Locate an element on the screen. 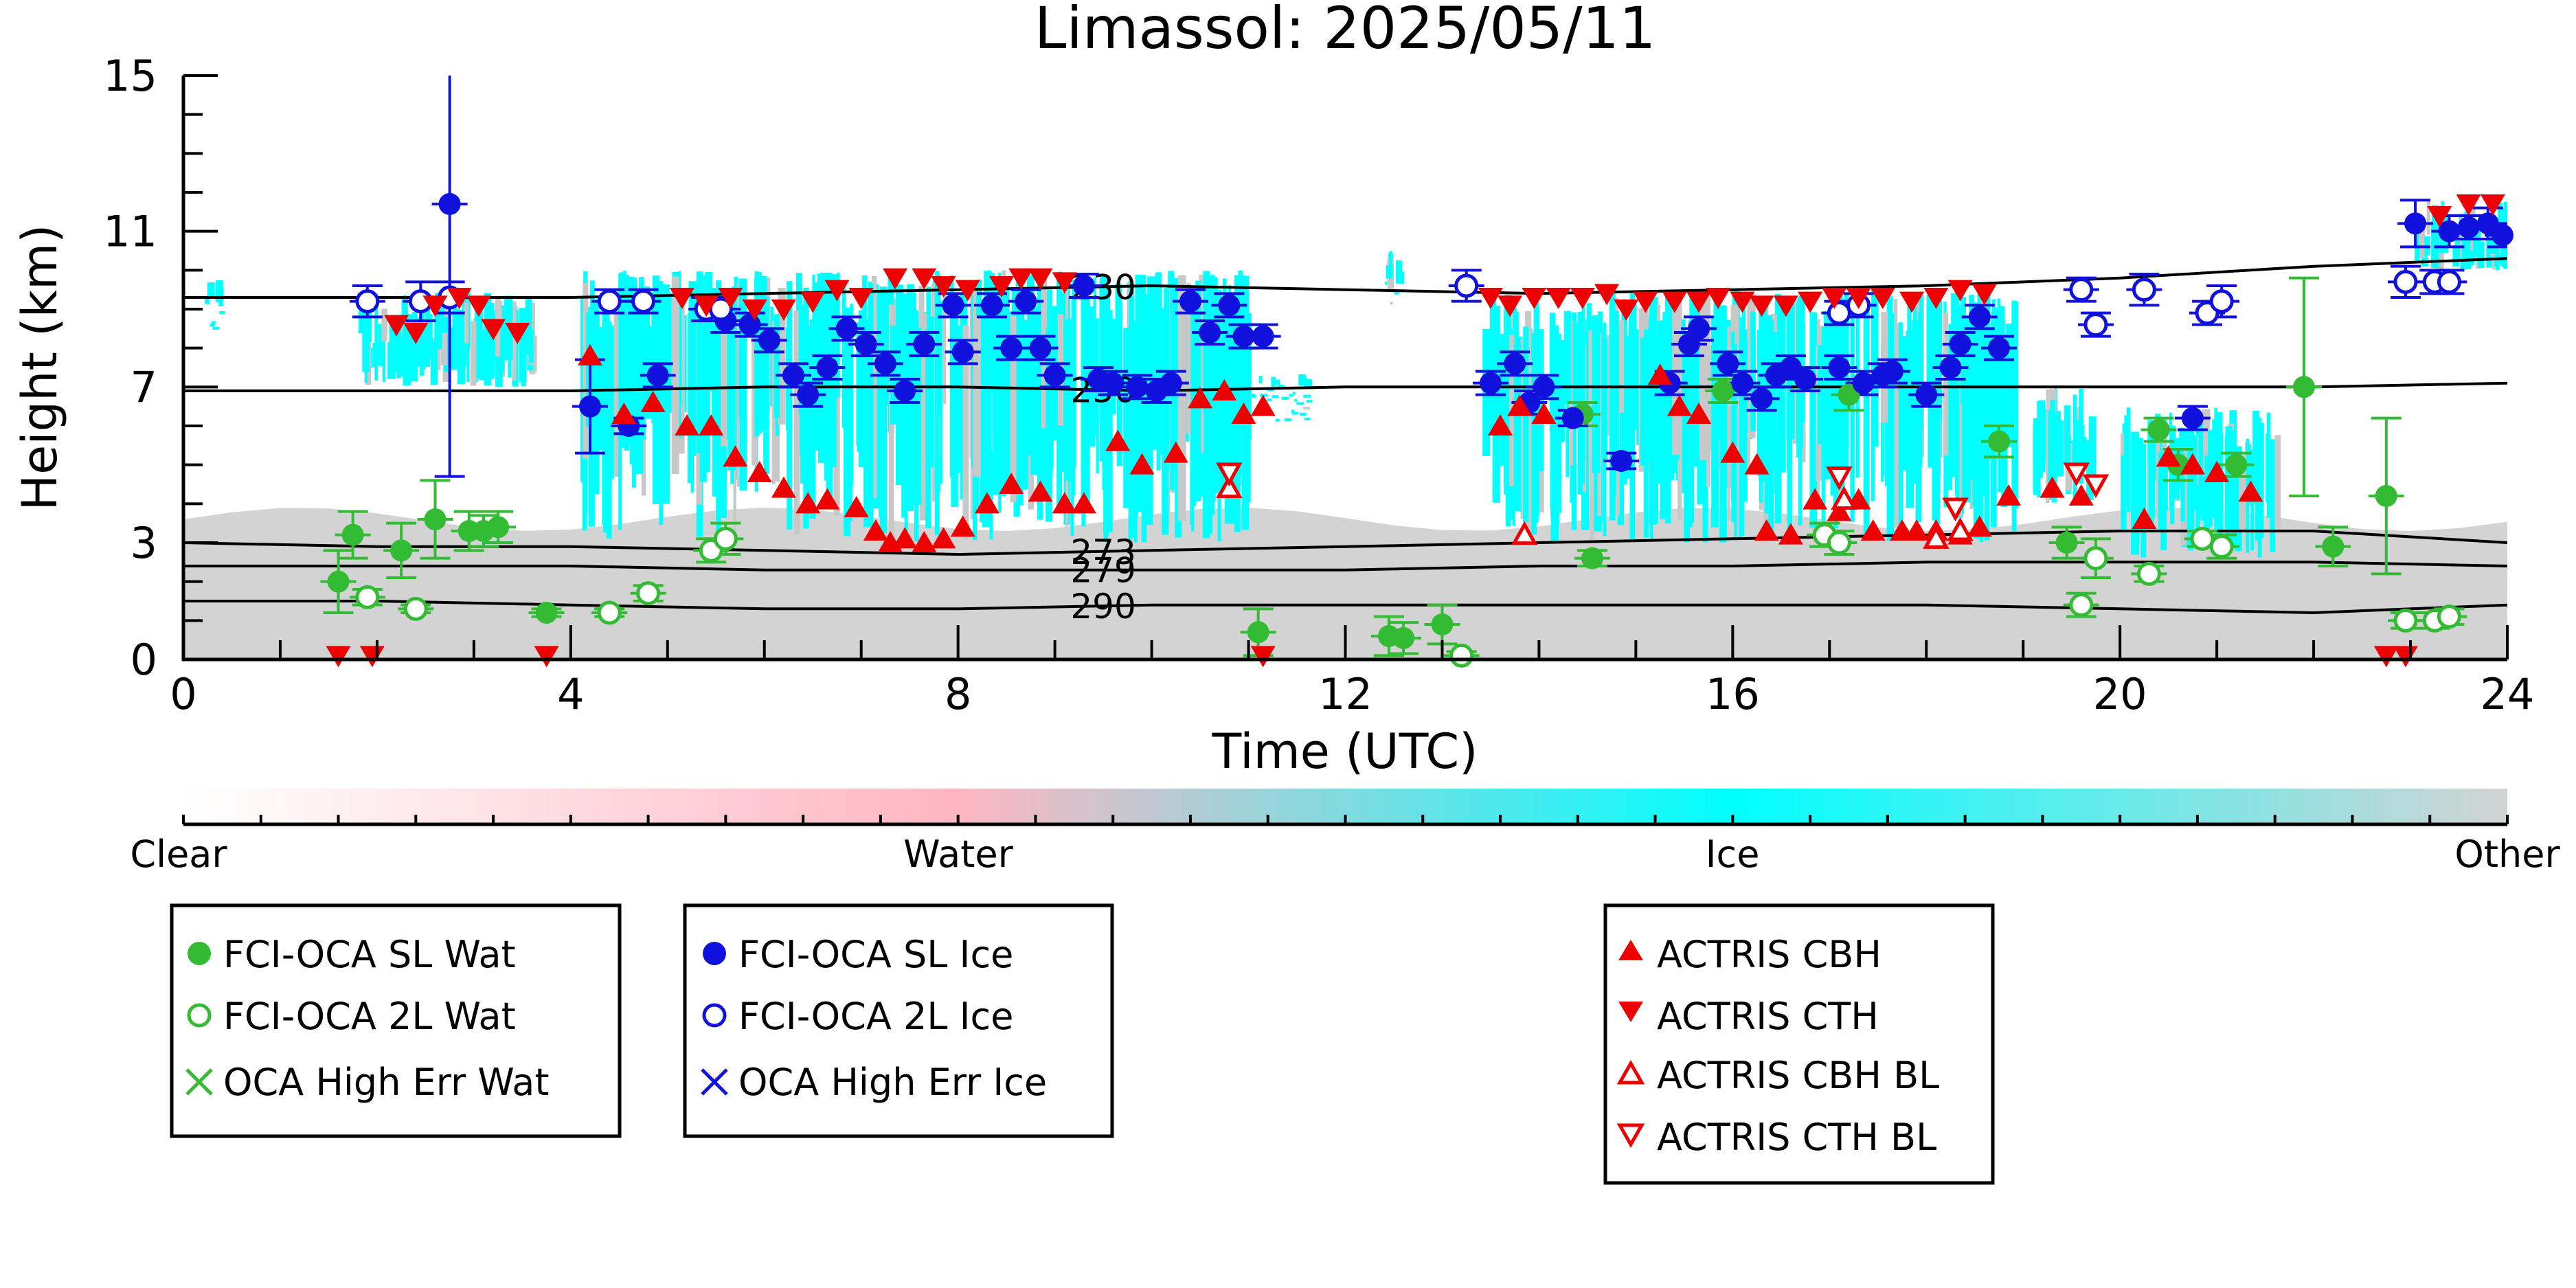  marker-actris-cbh-bl is located at coordinates (1936, 537).